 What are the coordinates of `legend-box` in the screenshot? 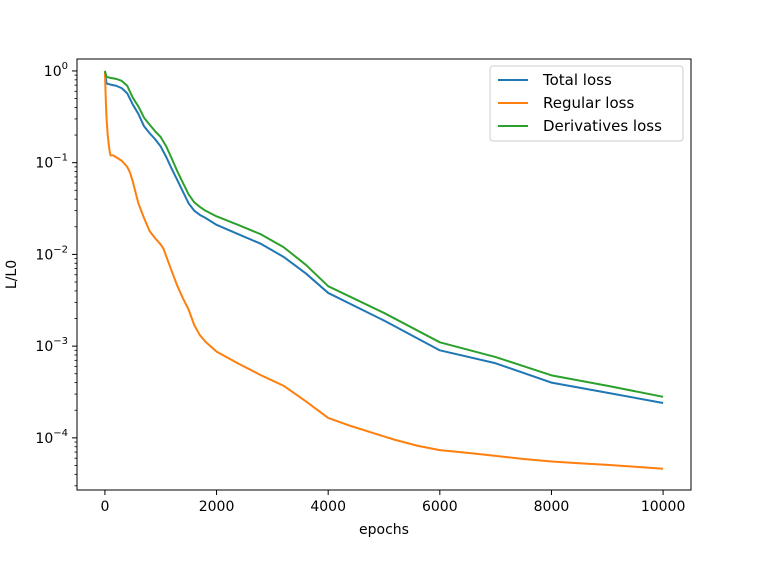 It's located at (586, 103).